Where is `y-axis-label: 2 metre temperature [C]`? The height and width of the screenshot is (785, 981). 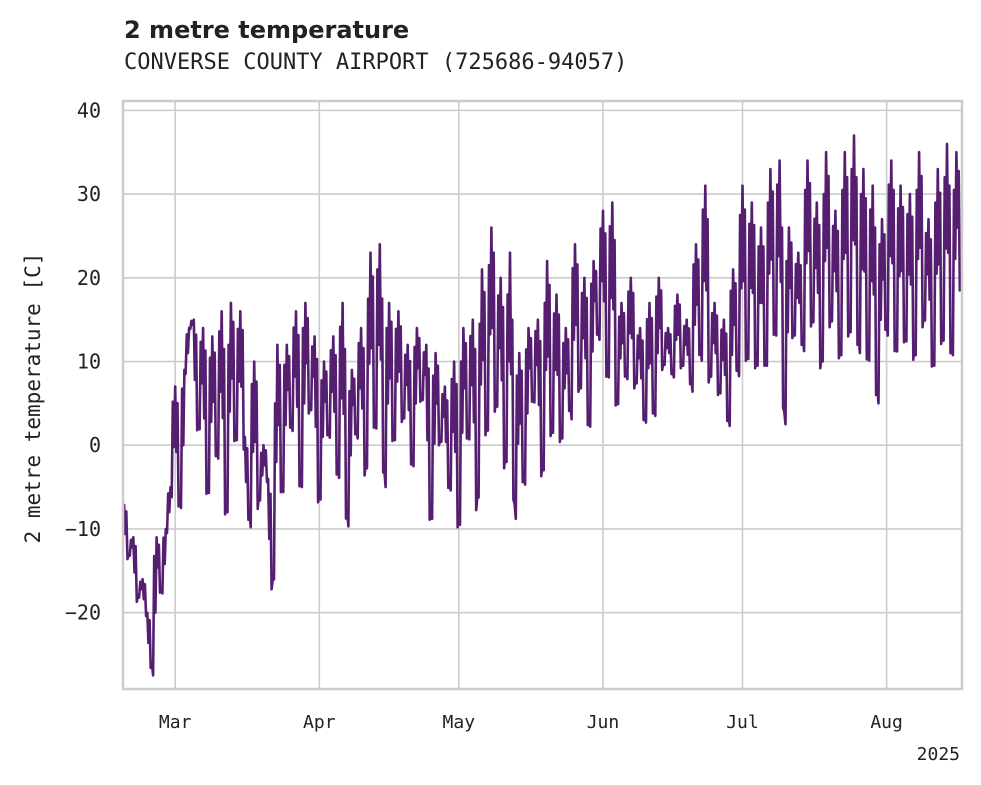 y-axis-label: 2 metre temperature [C] is located at coordinates (33, 398).